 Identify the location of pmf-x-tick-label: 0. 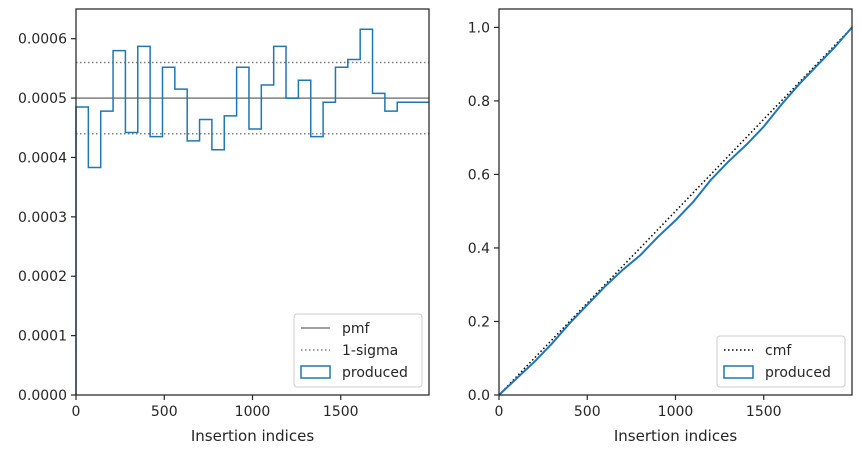
(76, 412).